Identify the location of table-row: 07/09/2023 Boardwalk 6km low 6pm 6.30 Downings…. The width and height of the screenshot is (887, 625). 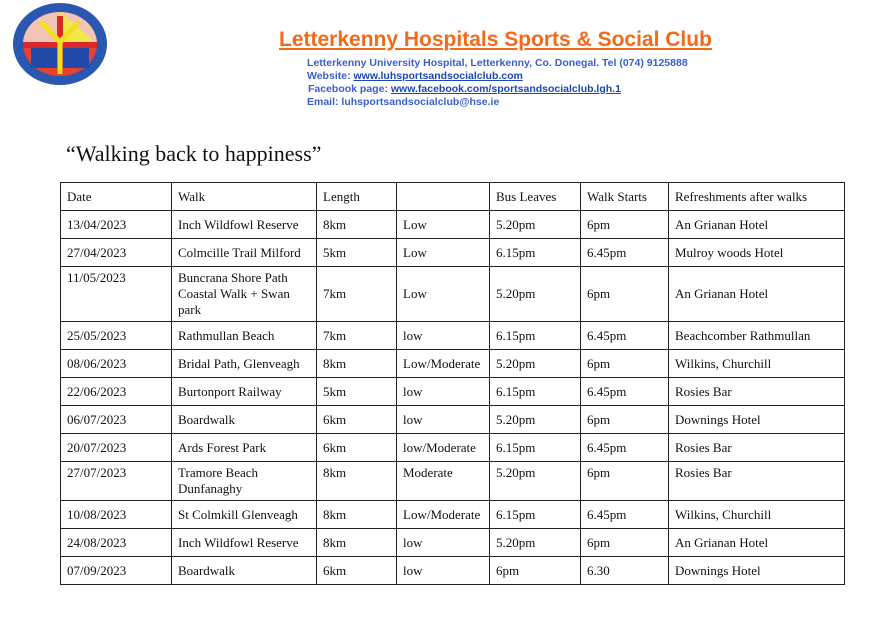
(452, 570).